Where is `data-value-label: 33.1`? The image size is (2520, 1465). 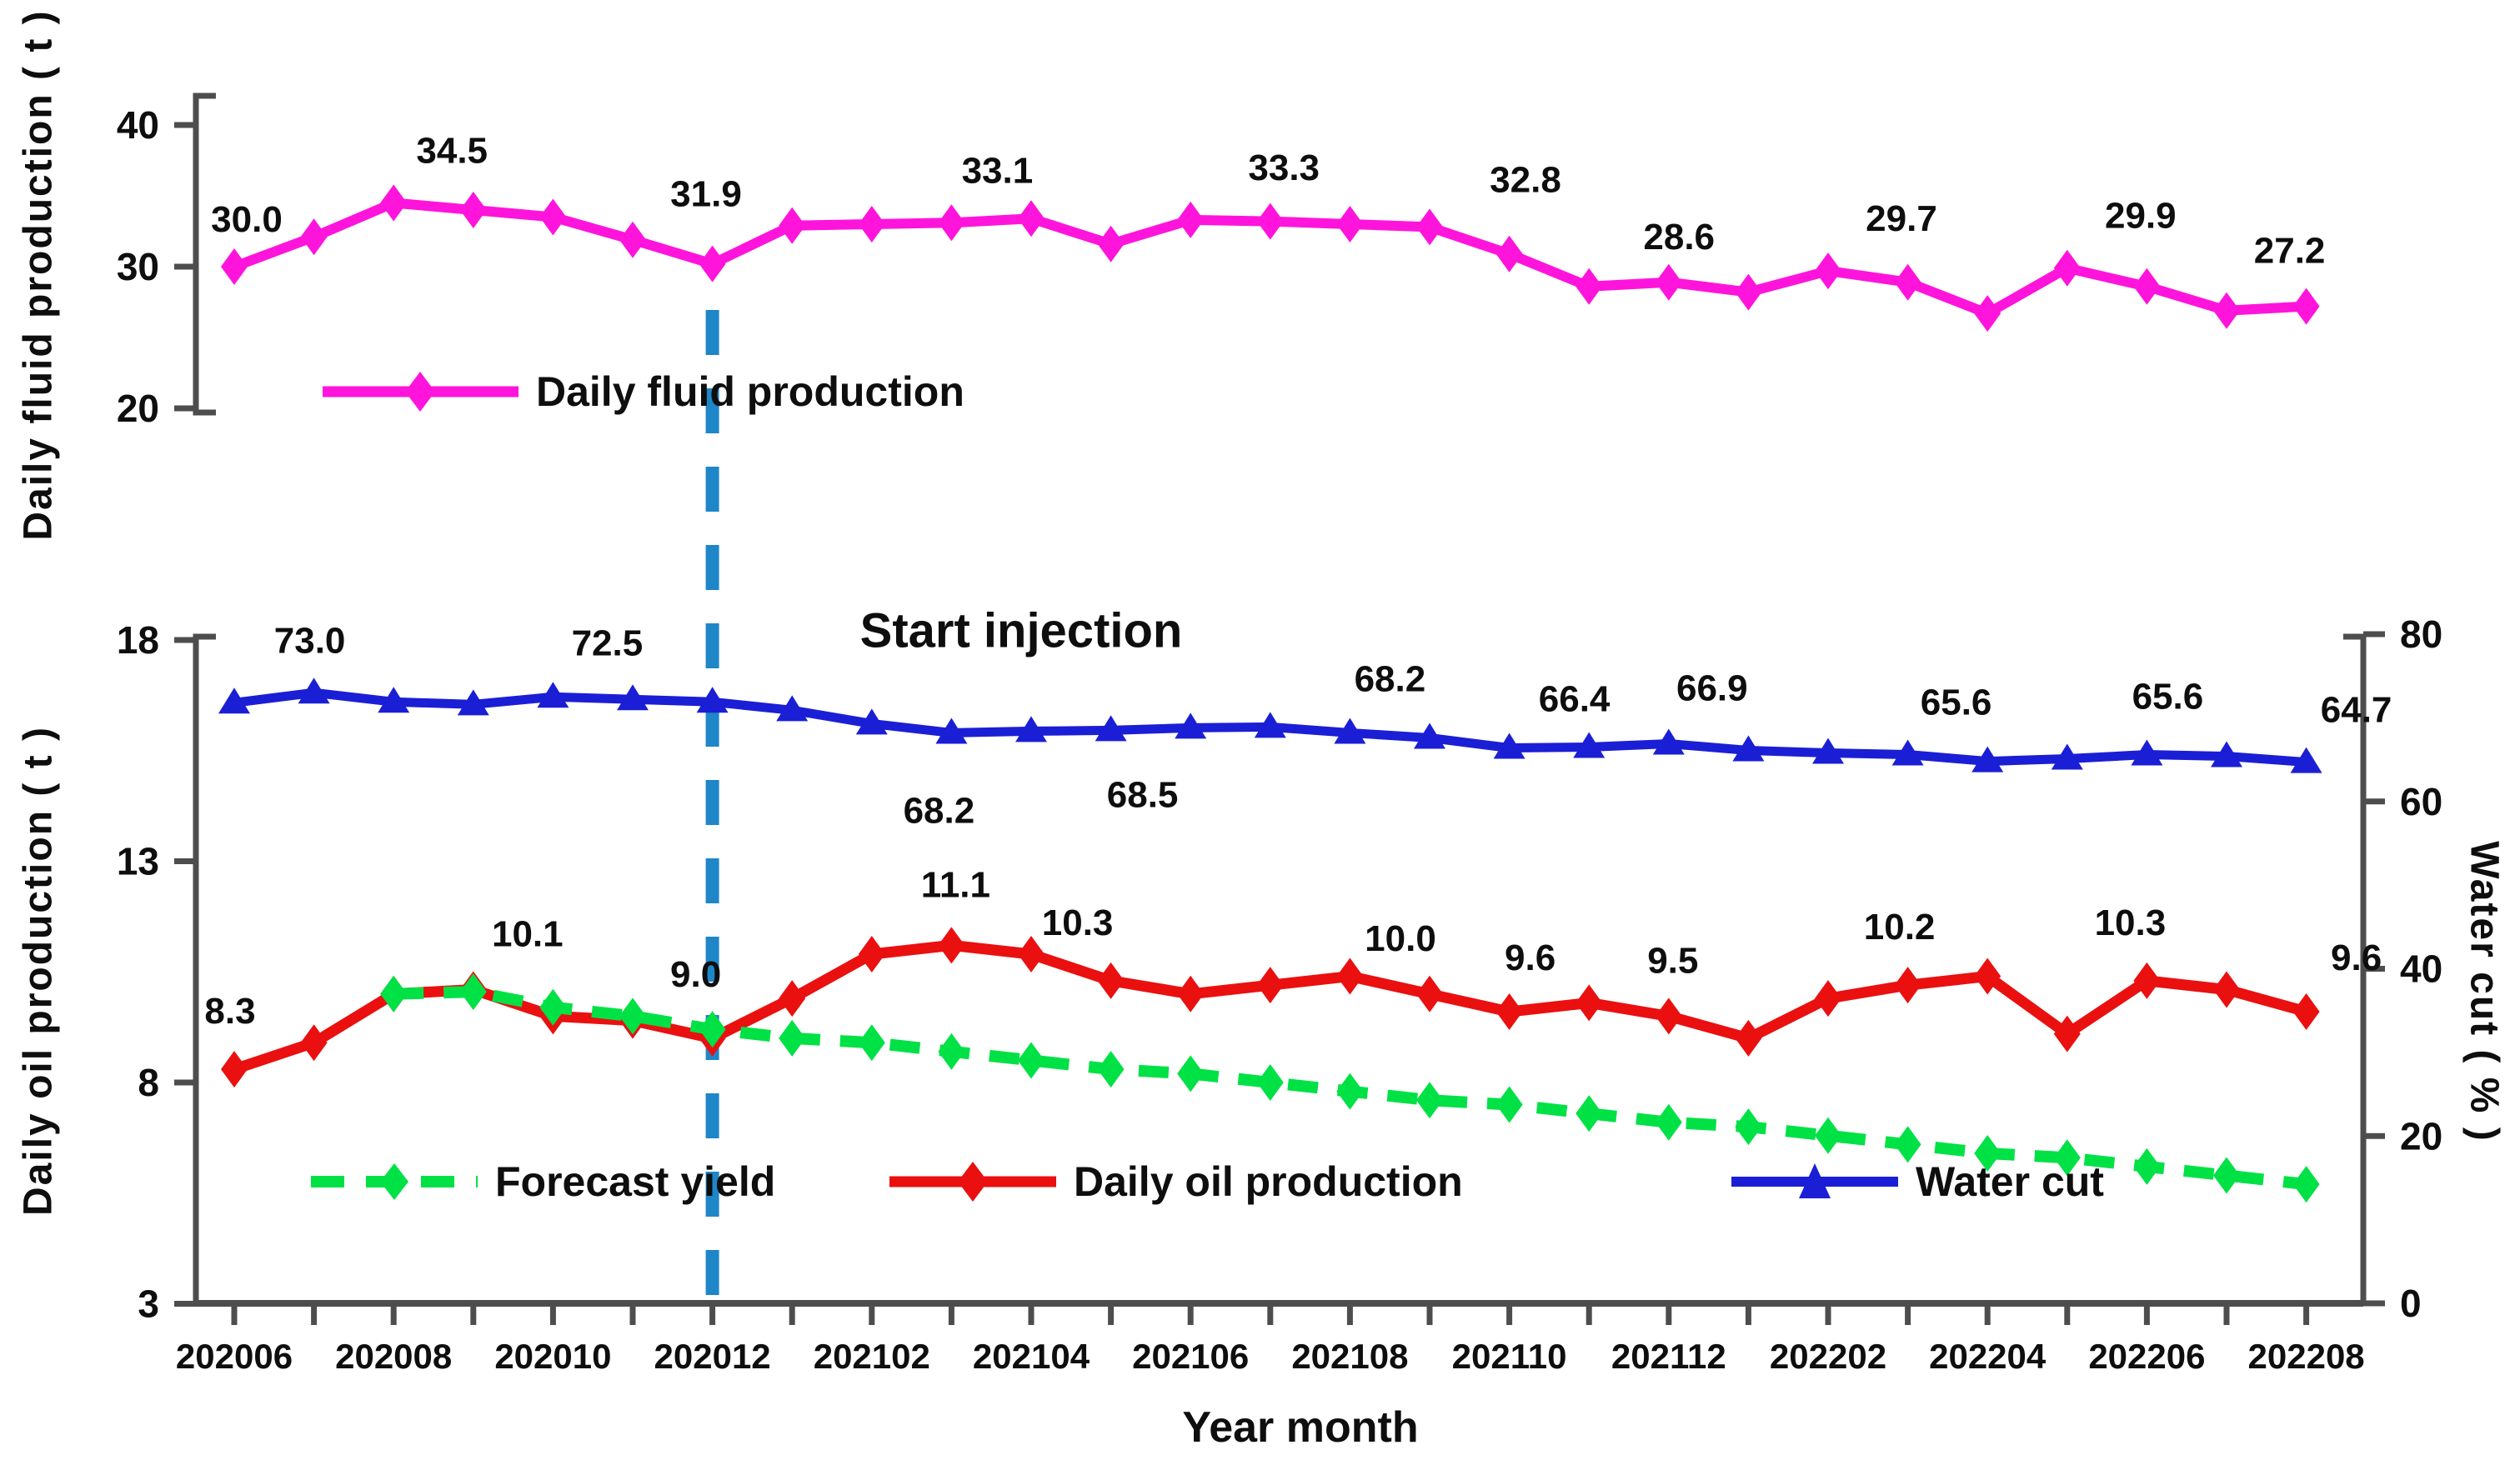 data-value-label: 33.1 is located at coordinates (998, 170).